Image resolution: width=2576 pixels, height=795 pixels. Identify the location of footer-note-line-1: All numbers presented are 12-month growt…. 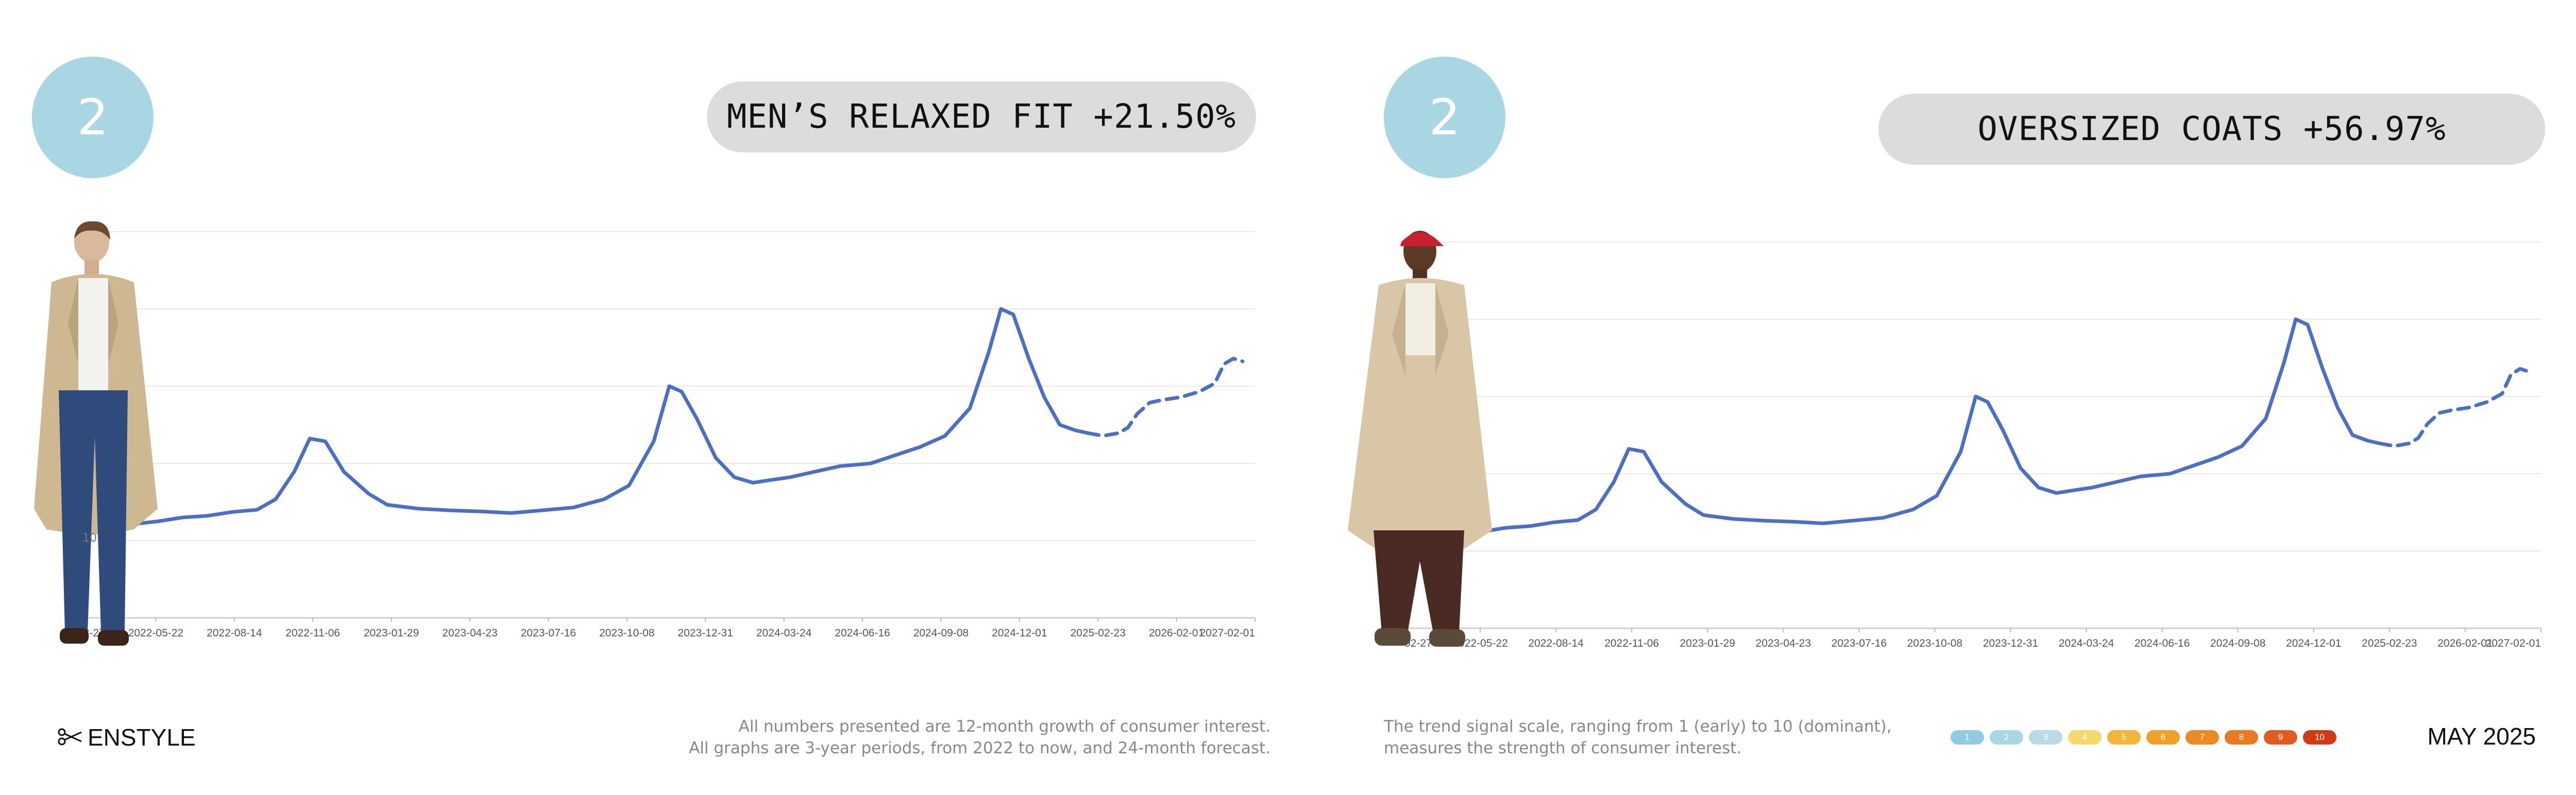
(1004, 726).